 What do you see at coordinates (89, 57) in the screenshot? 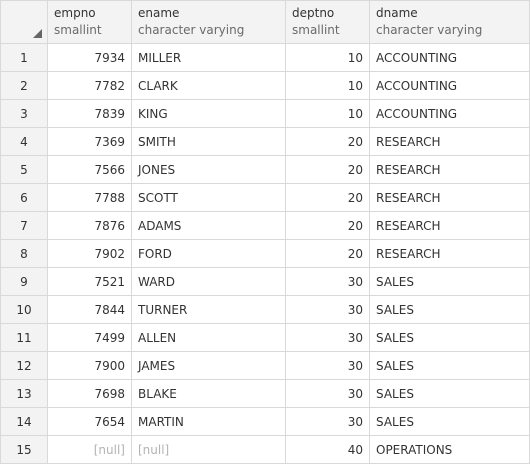
I see `cell-empno: 7934` at bounding box center [89, 57].